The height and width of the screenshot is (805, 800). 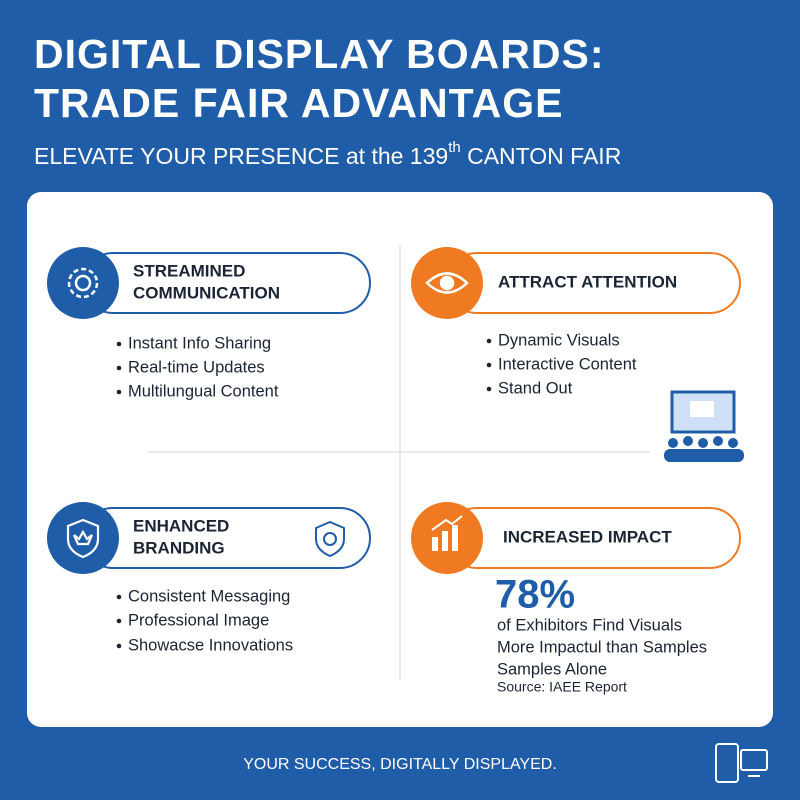 I want to click on section-title: STREAMINED, so click(x=189, y=270).